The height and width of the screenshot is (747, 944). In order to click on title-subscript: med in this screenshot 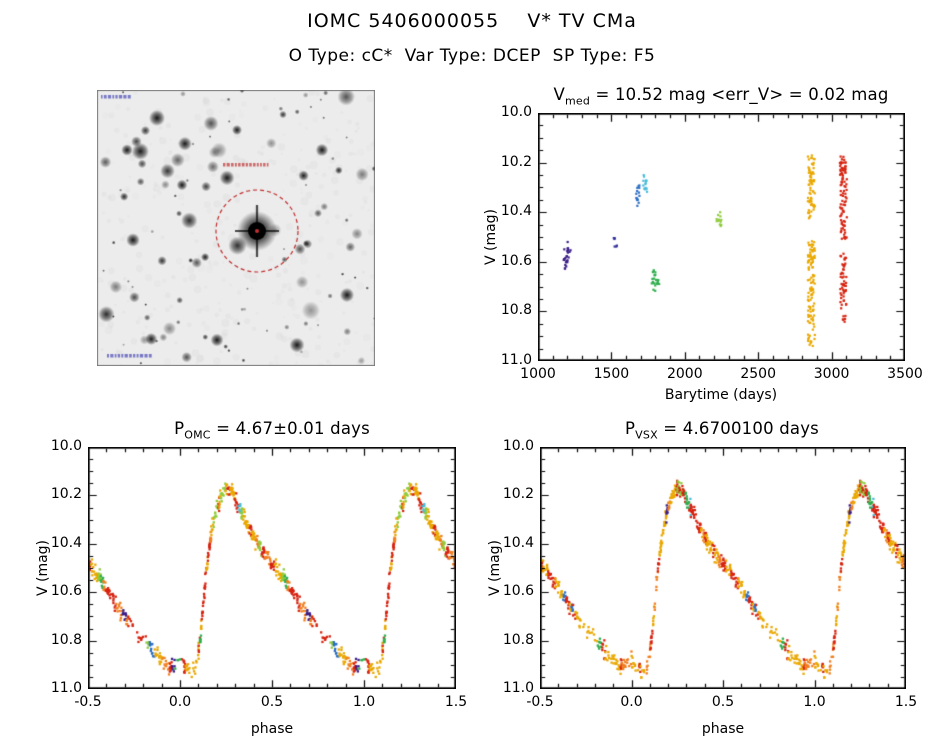, I will do `click(577, 101)`.